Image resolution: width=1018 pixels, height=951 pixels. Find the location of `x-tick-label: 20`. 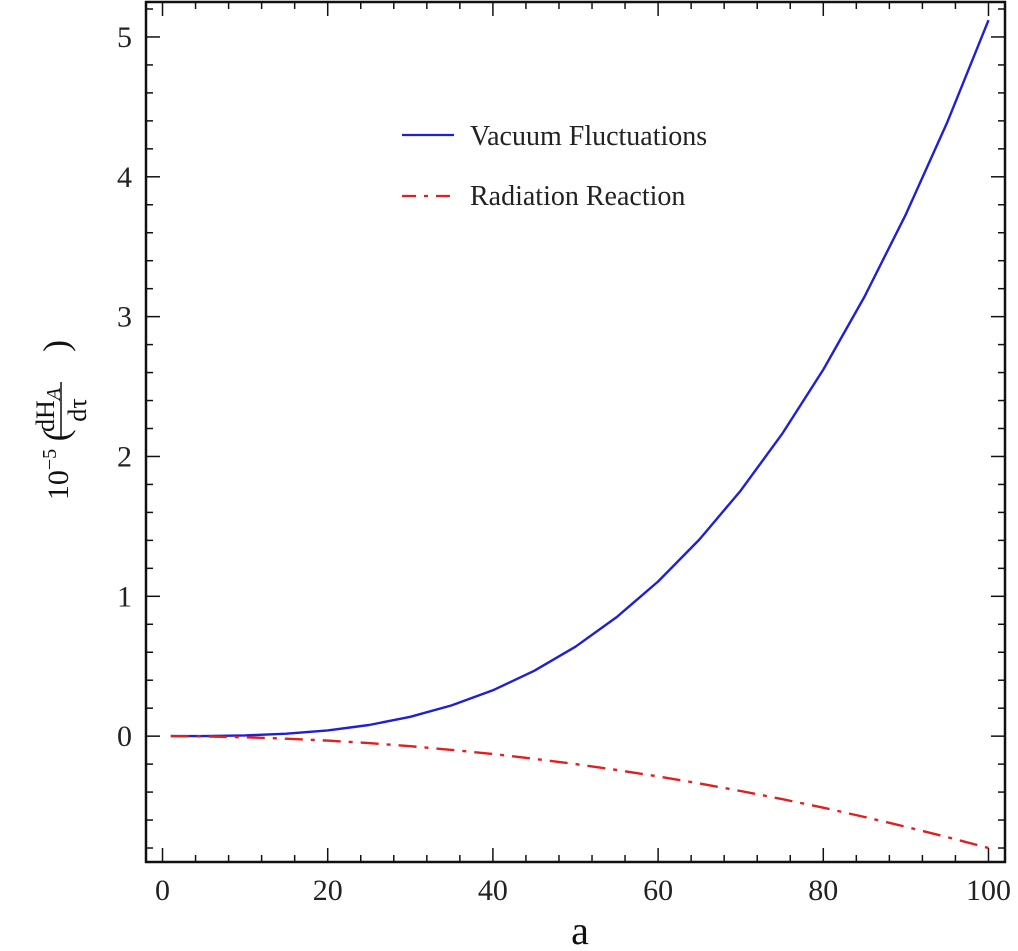

x-tick-label: 20 is located at coordinates (328, 890).